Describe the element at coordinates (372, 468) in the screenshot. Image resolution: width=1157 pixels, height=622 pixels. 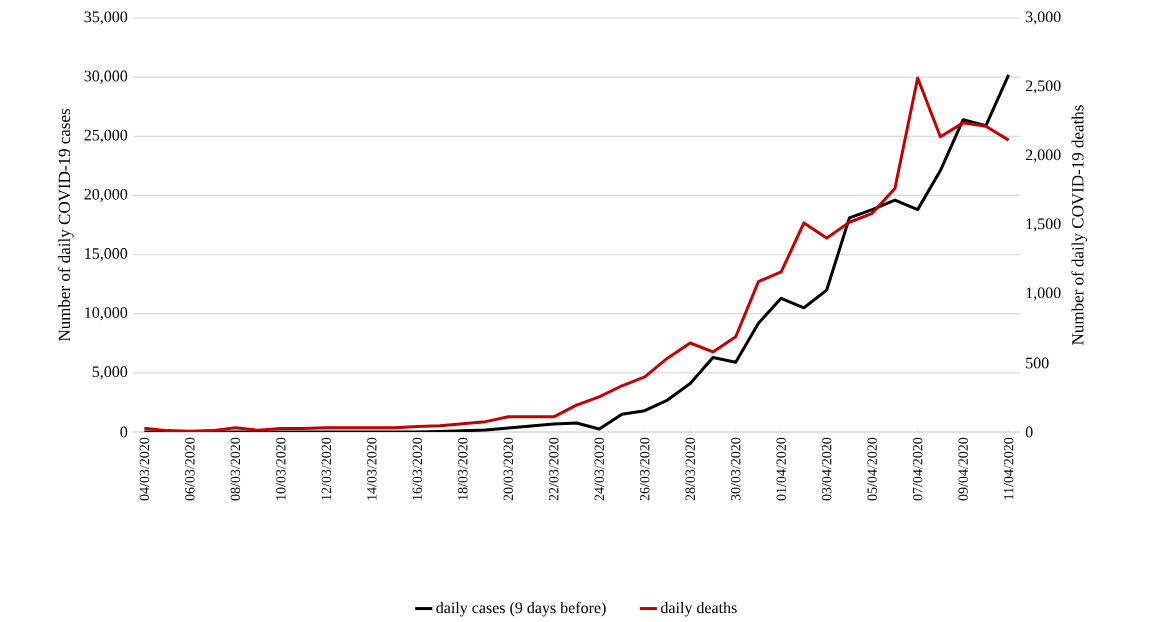
I see `x-tick-label: 14/03/2020` at that location.